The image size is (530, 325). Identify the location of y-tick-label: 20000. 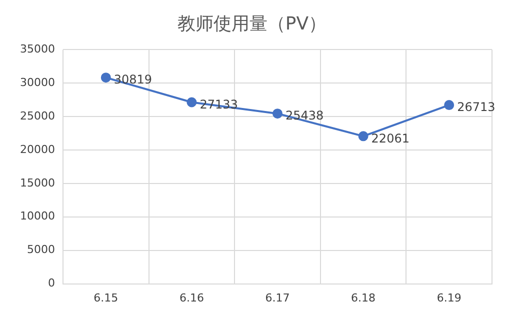
(37, 149).